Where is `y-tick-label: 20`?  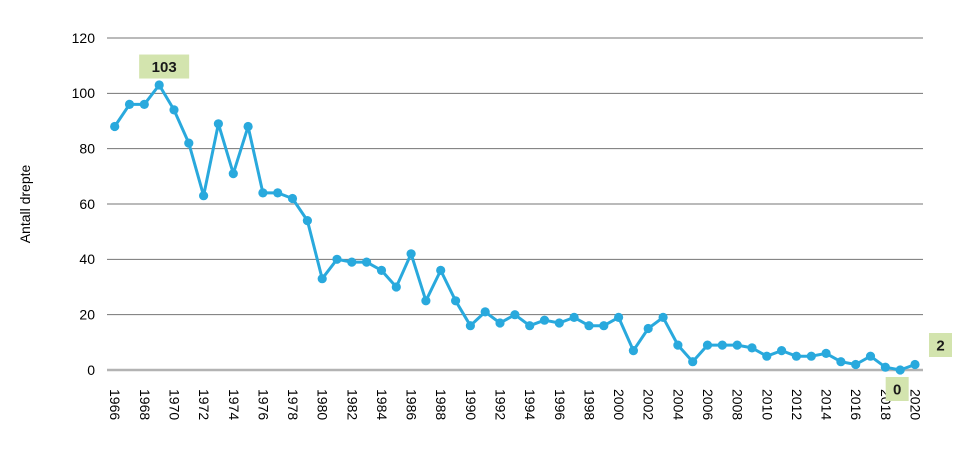
y-tick-label: 20 is located at coordinates (87, 315).